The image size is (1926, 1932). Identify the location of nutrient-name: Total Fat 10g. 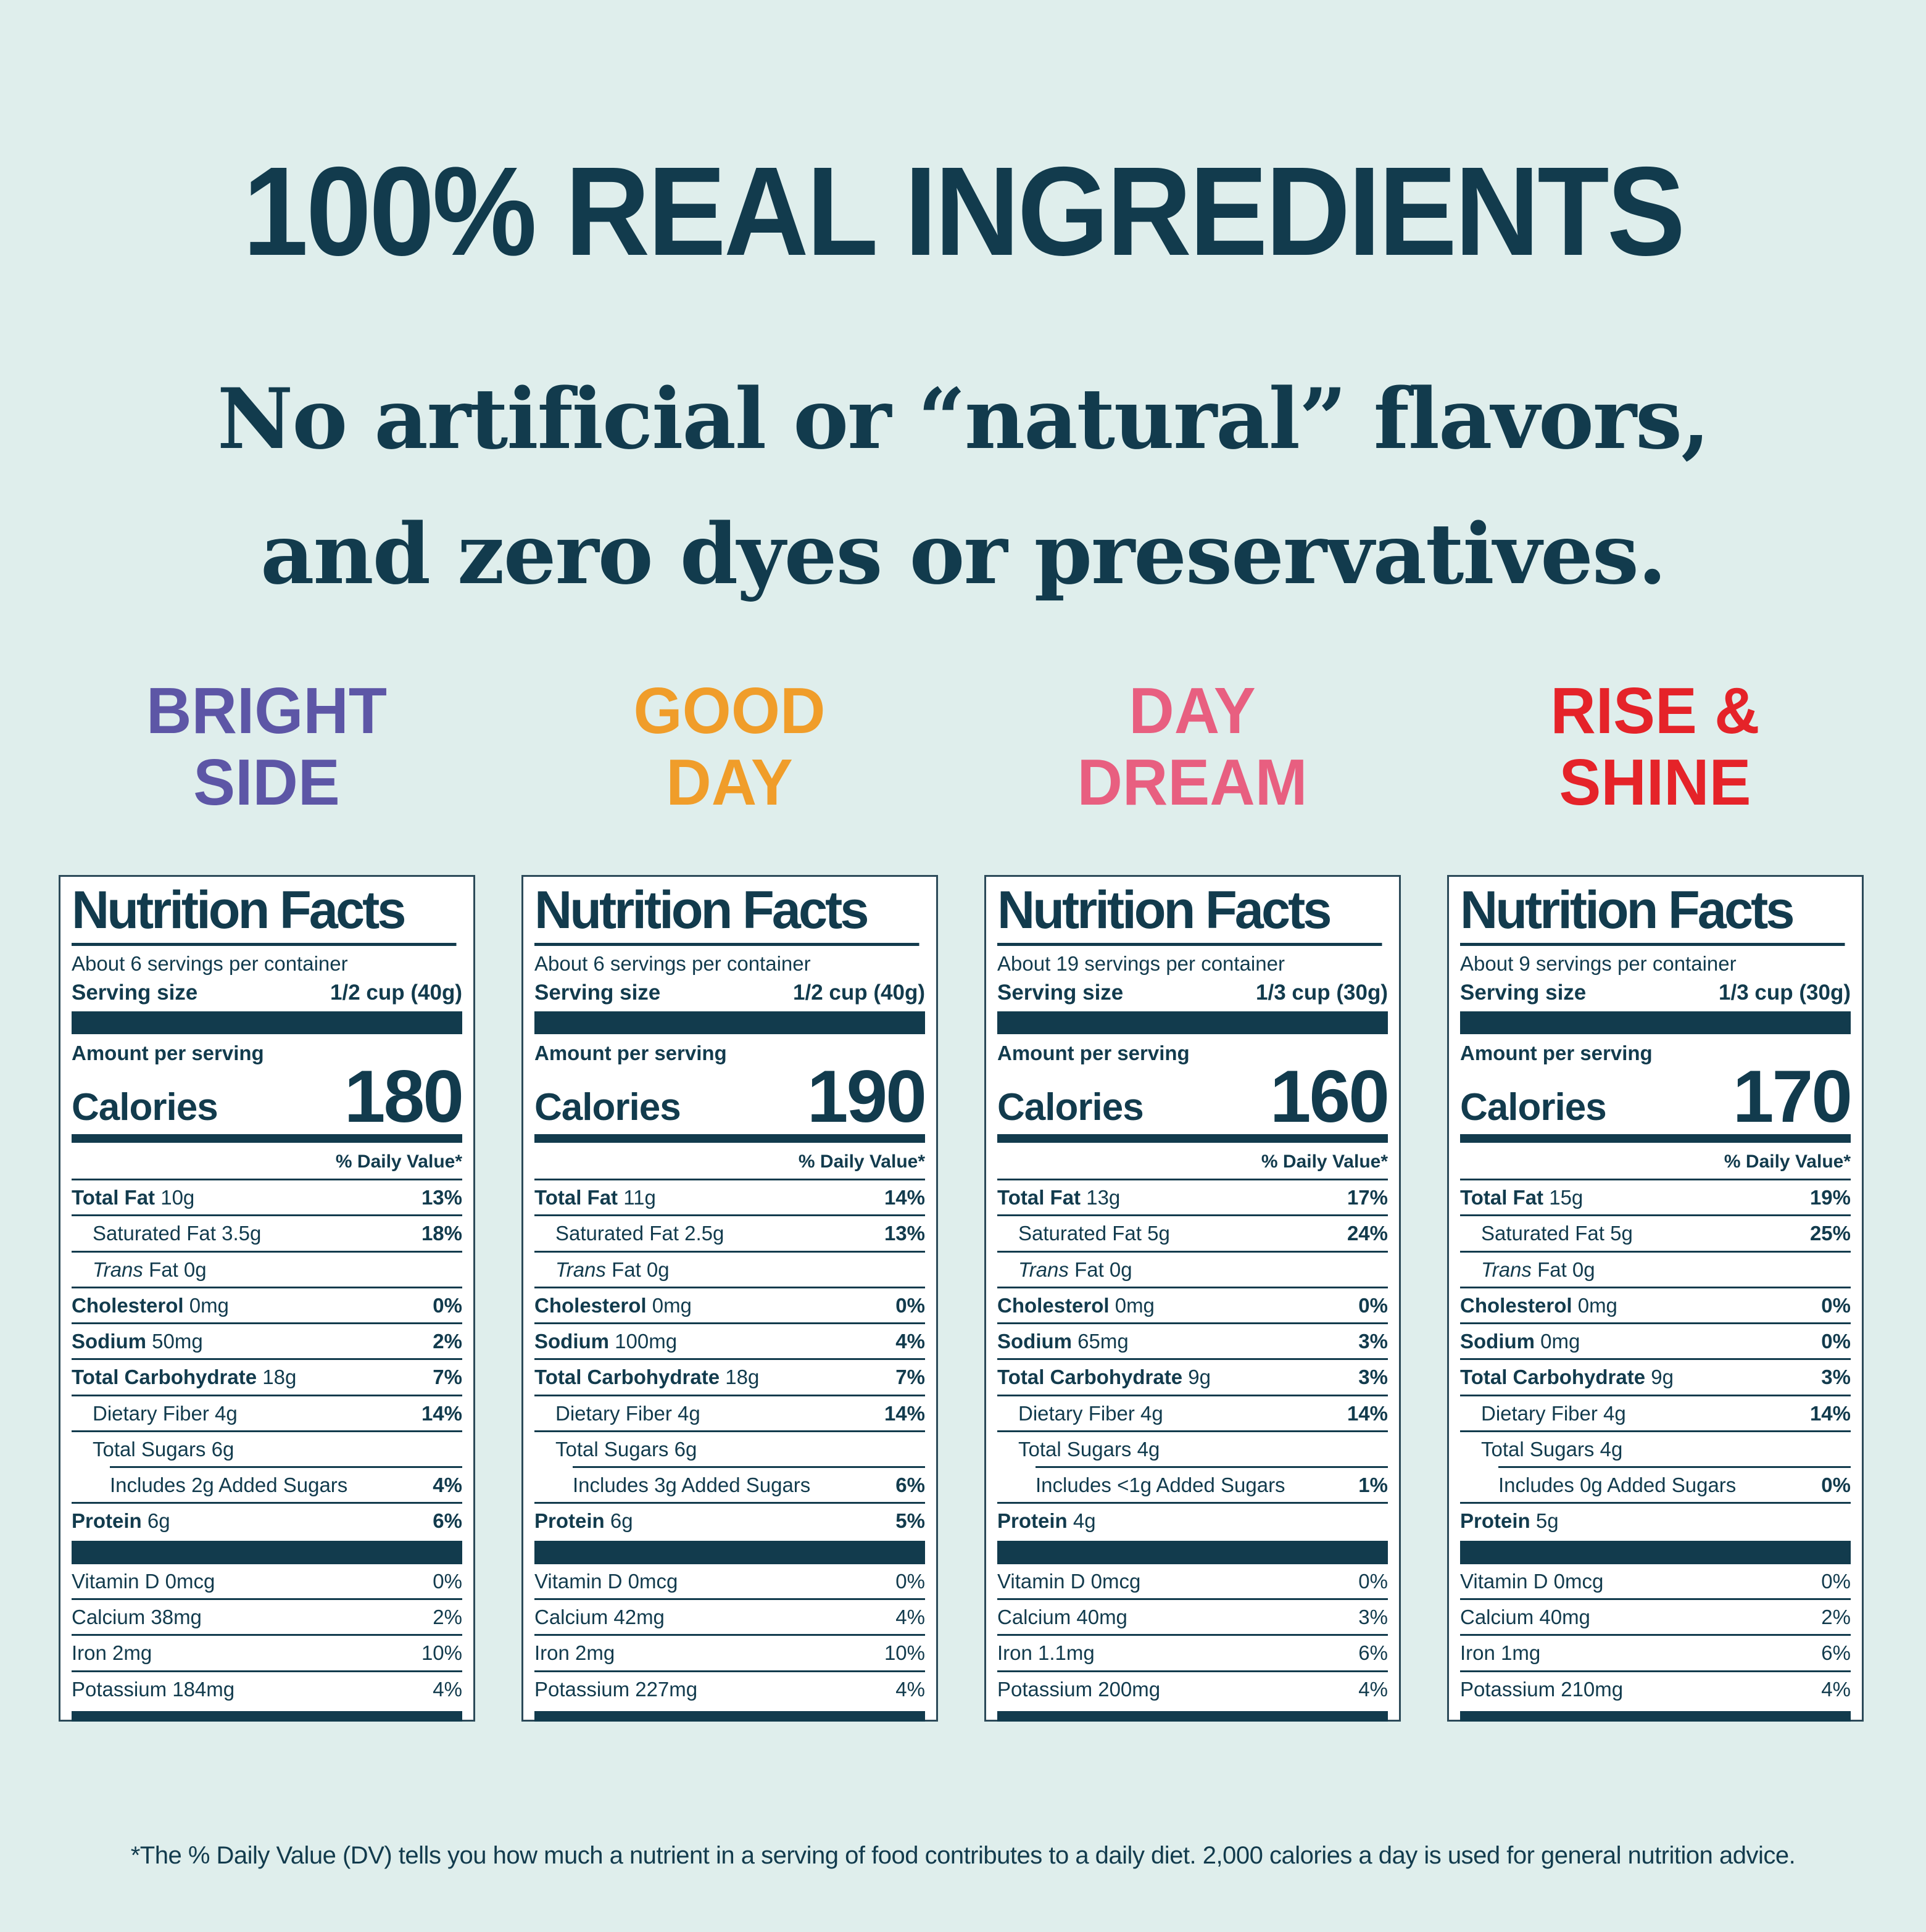
(133, 1197).